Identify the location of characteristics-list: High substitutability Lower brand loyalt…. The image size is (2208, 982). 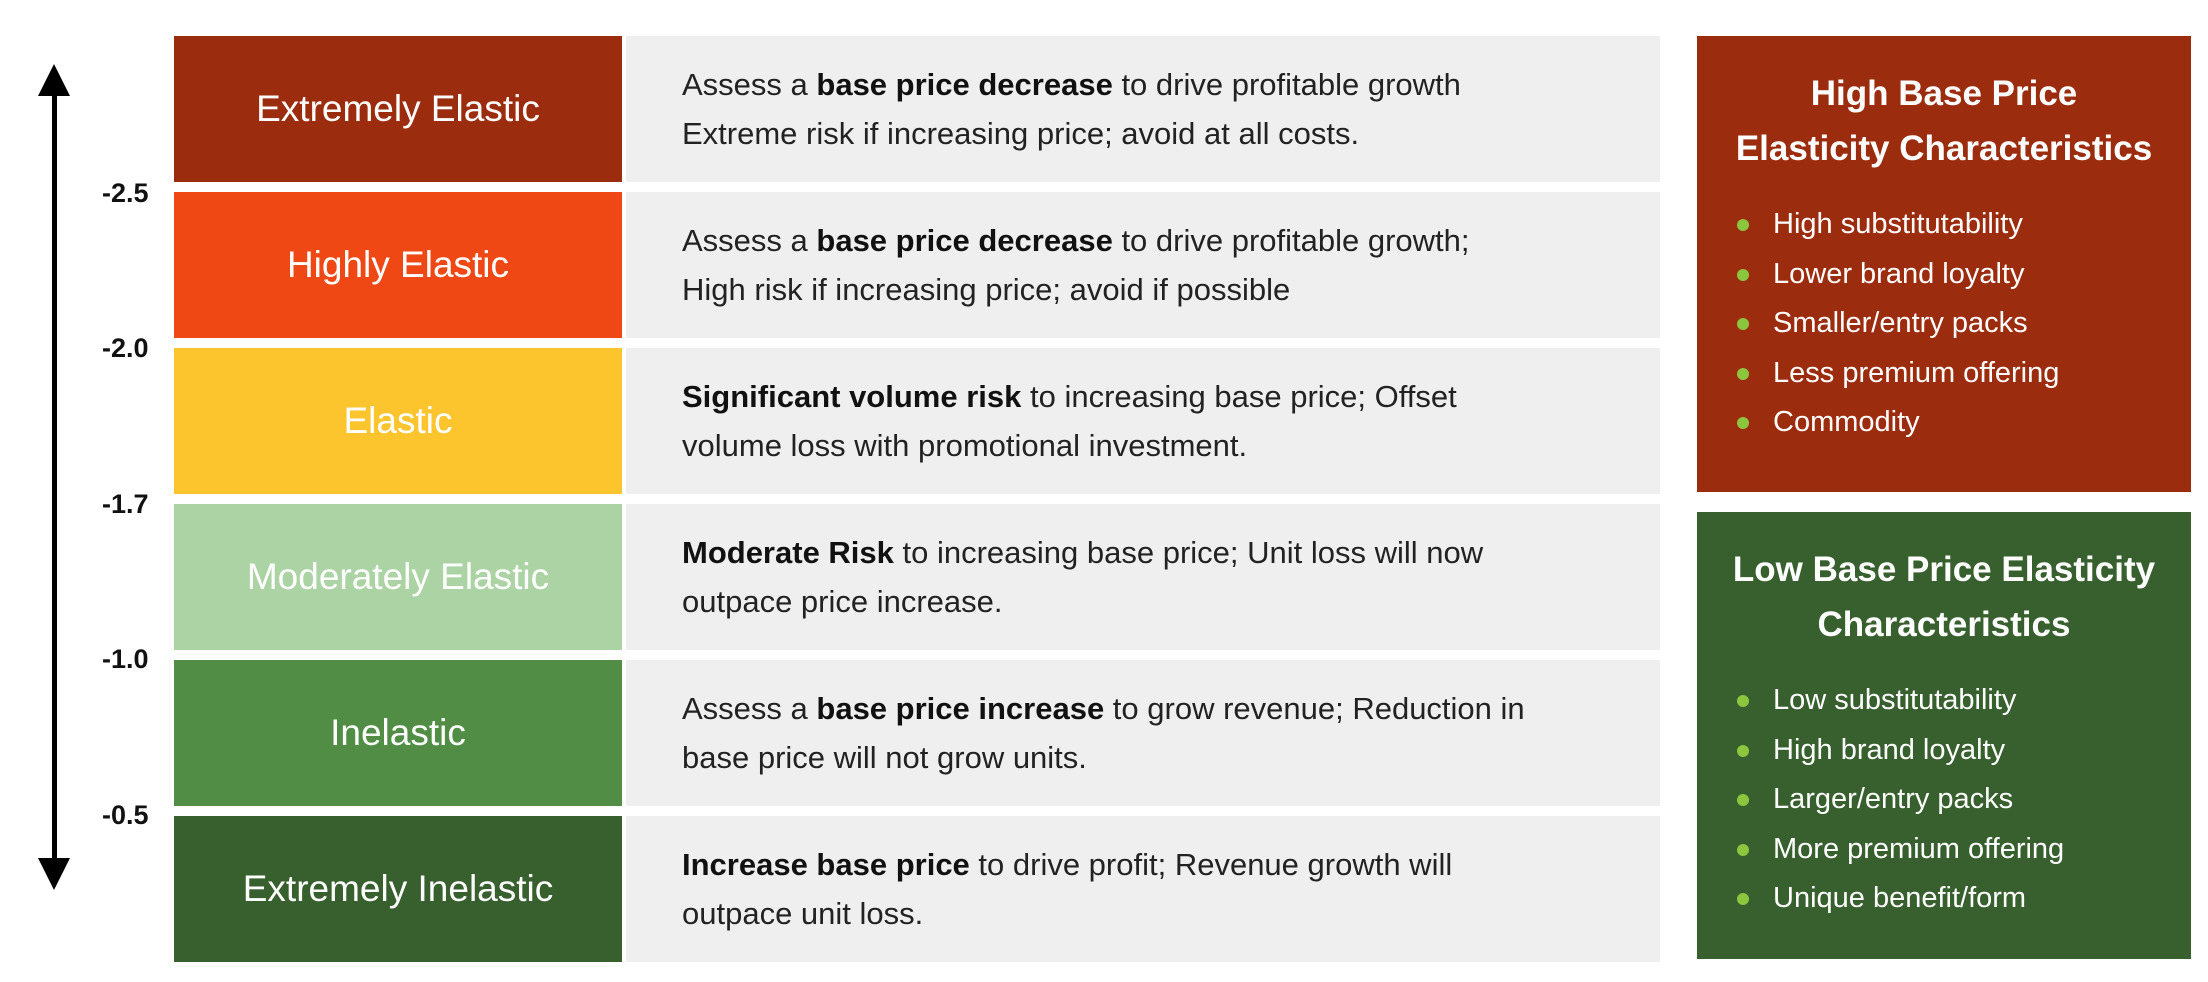
(1944, 324).